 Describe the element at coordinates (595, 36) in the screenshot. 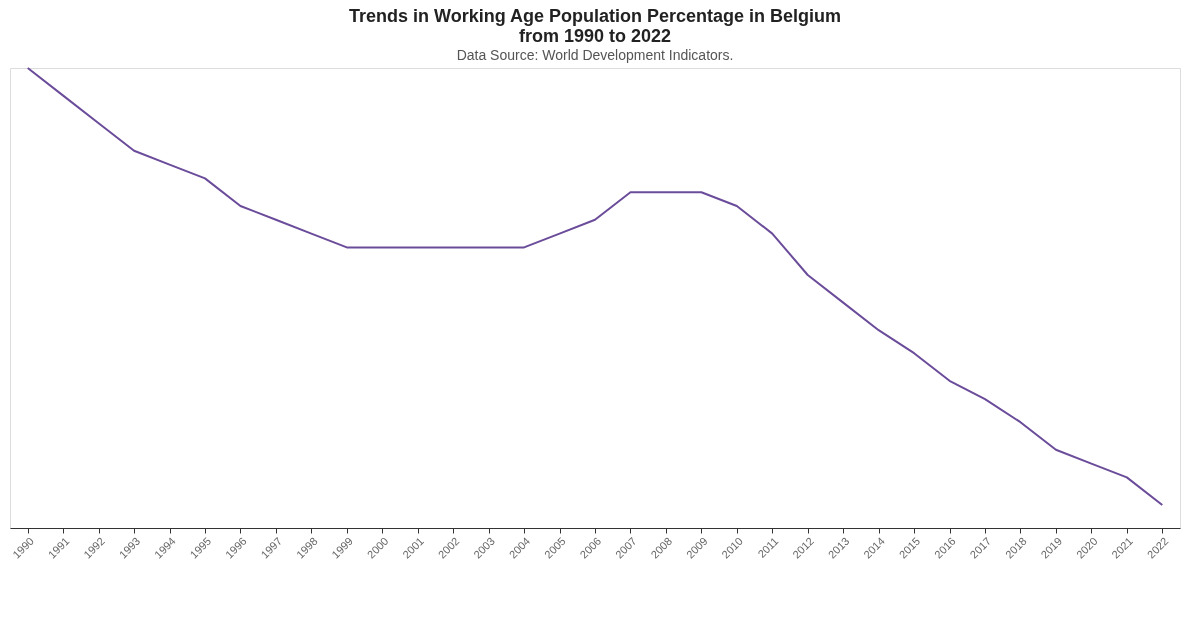

I see `chart-subtitle: from 1990 to 2022` at that location.